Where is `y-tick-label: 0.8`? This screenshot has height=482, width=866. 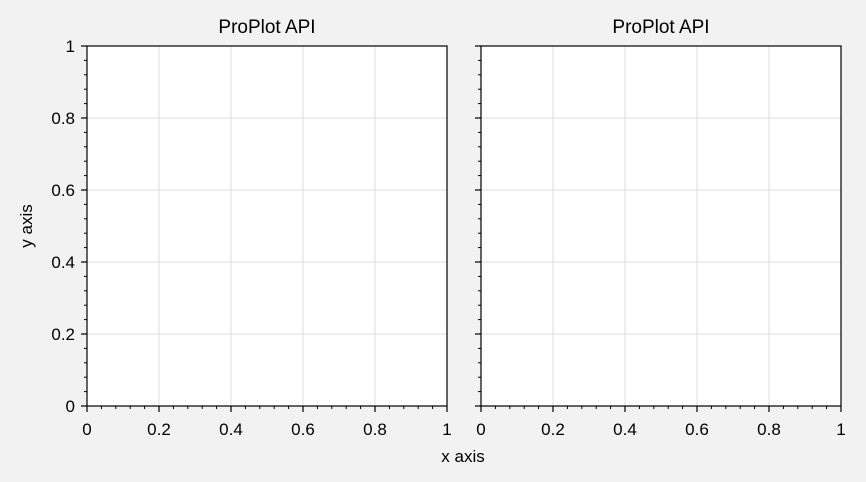 y-tick-label: 0.8 is located at coordinates (63, 118).